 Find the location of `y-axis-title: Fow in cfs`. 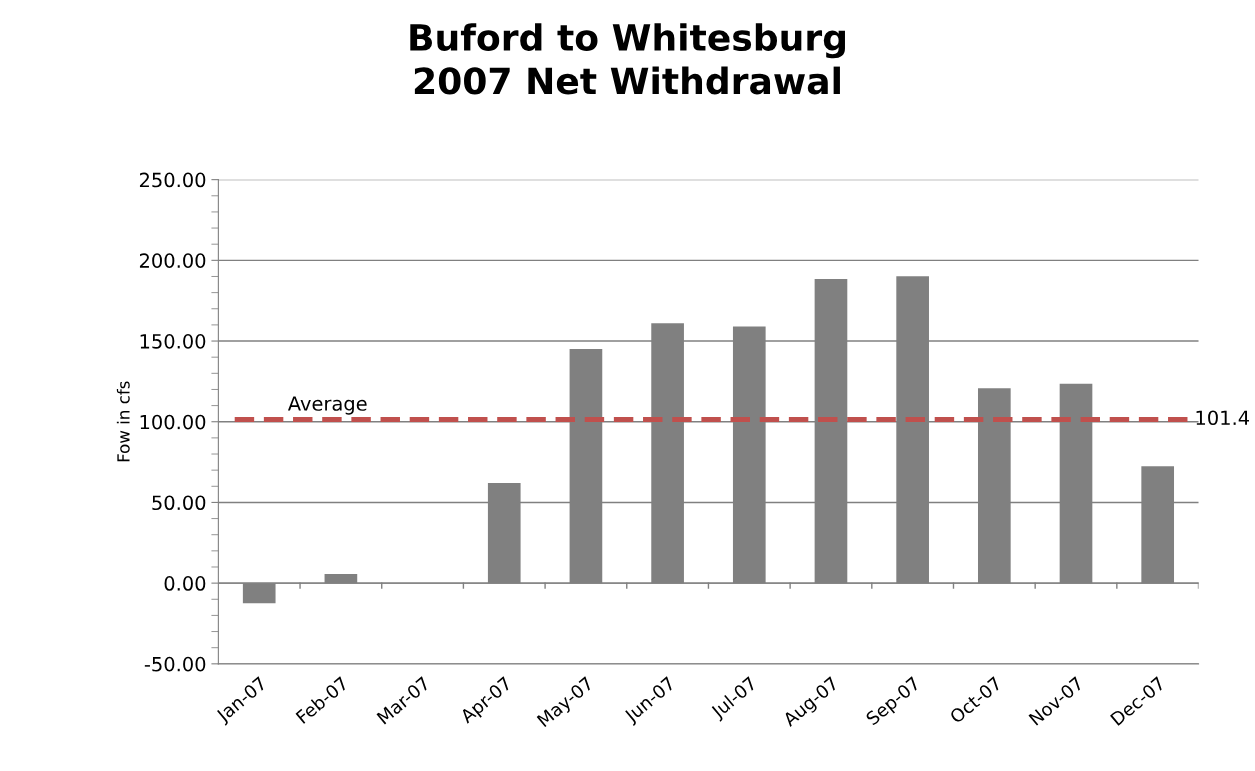

y-axis-title: Fow in cfs is located at coordinates (123, 421).